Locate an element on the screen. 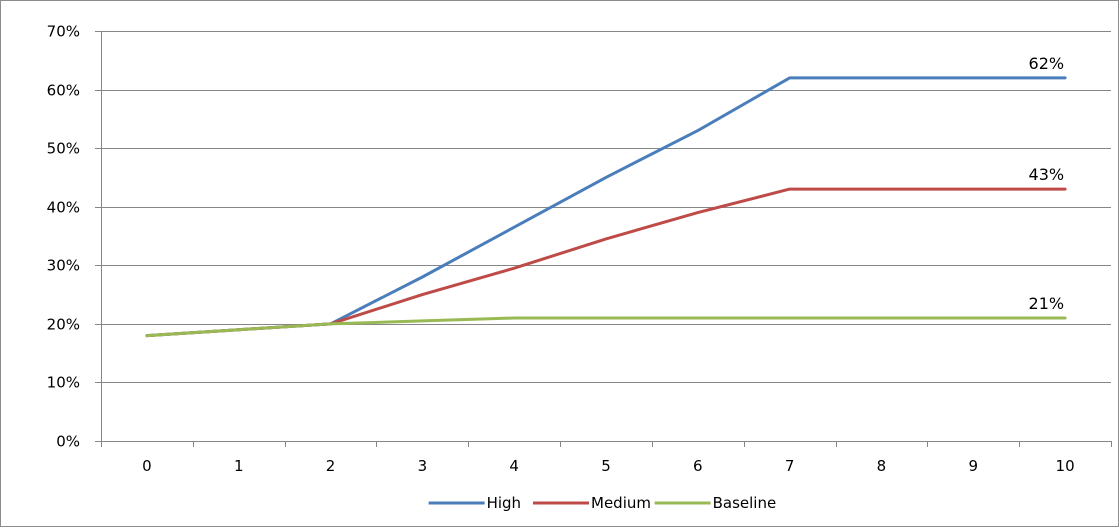 The width and height of the screenshot is (1119, 527). x-tick-label: 5 is located at coordinates (606, 466).